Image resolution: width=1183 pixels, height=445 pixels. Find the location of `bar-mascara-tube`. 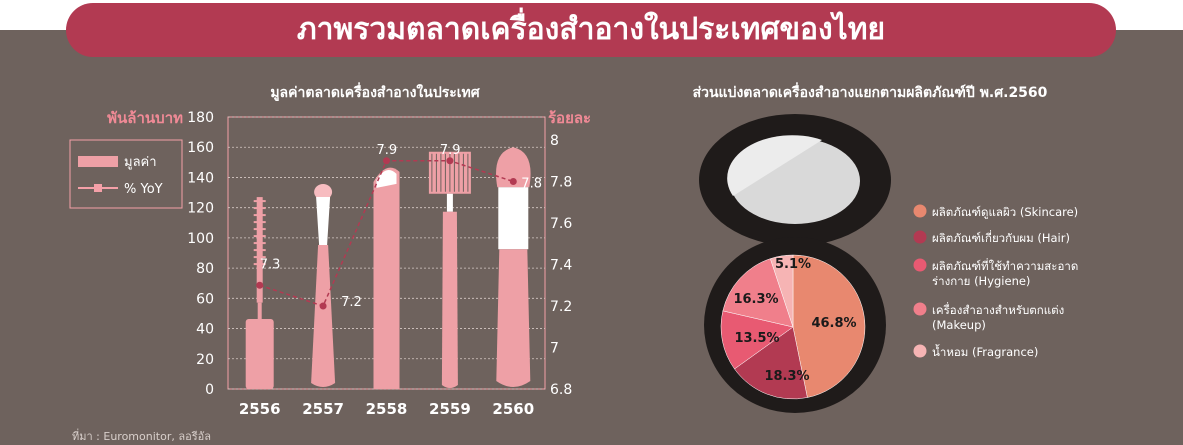

bar-mascara-tube is located at coordinates (259, 354).